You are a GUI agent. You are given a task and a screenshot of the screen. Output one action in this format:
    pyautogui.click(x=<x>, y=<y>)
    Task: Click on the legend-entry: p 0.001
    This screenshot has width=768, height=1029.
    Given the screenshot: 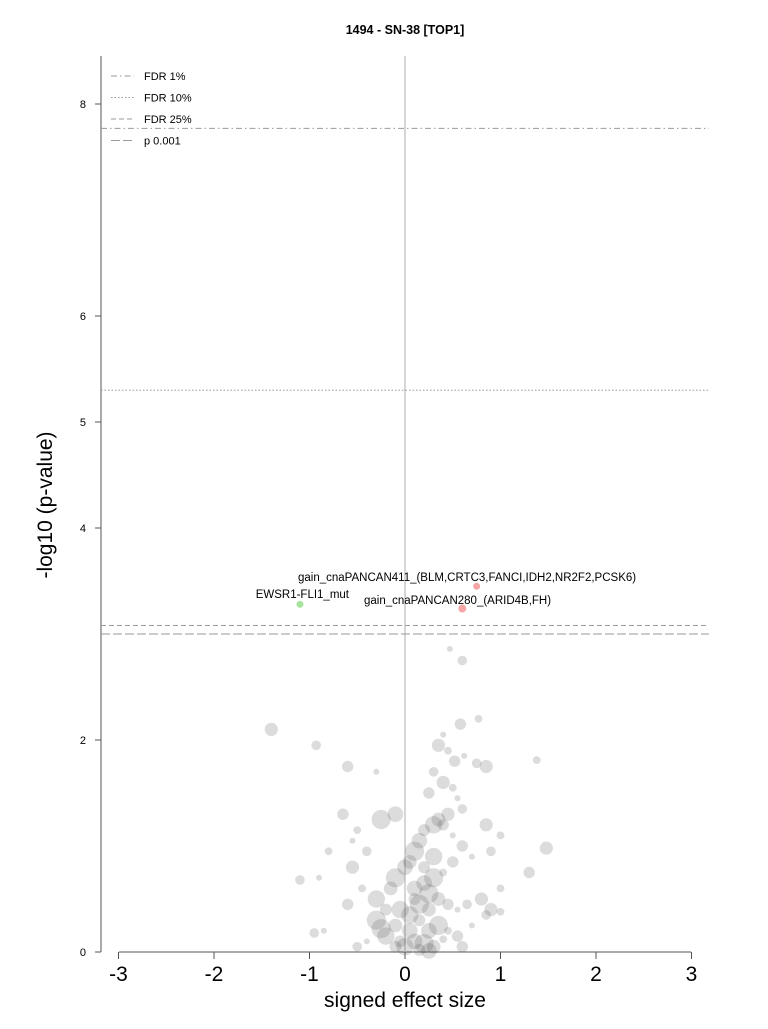 What is the action you would take?
    pyautogui.click(x=162, y=142)
    